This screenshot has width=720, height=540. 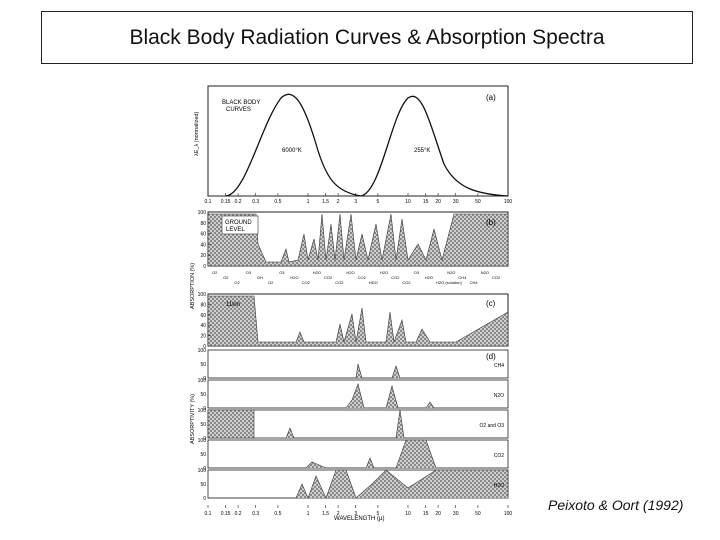 What do you see at coordinates (358, 240) in the screenshot?
I see `panel-b-absorption` at bounding box center [358, 240].